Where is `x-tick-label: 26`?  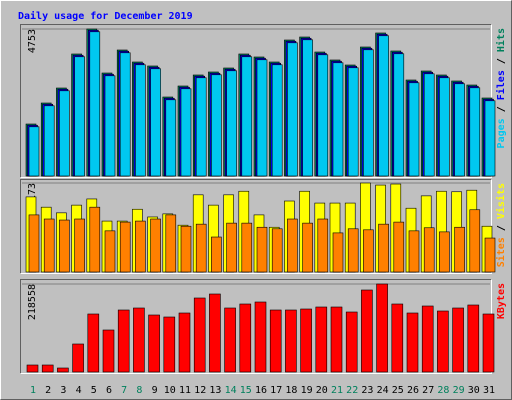
x-tick-label: 26 is located at coordinates (413, 390).